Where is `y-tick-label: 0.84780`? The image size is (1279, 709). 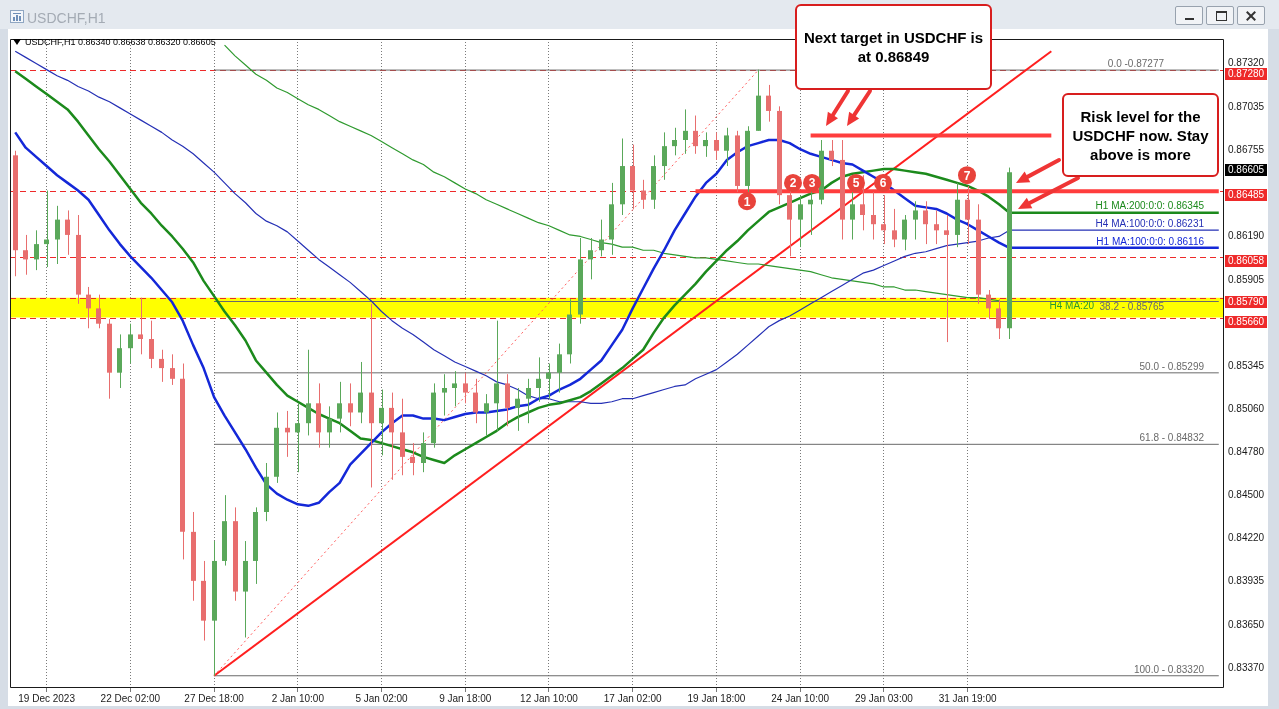 y-tick-label: 0.84780 is located at coordinates (1246, 452).